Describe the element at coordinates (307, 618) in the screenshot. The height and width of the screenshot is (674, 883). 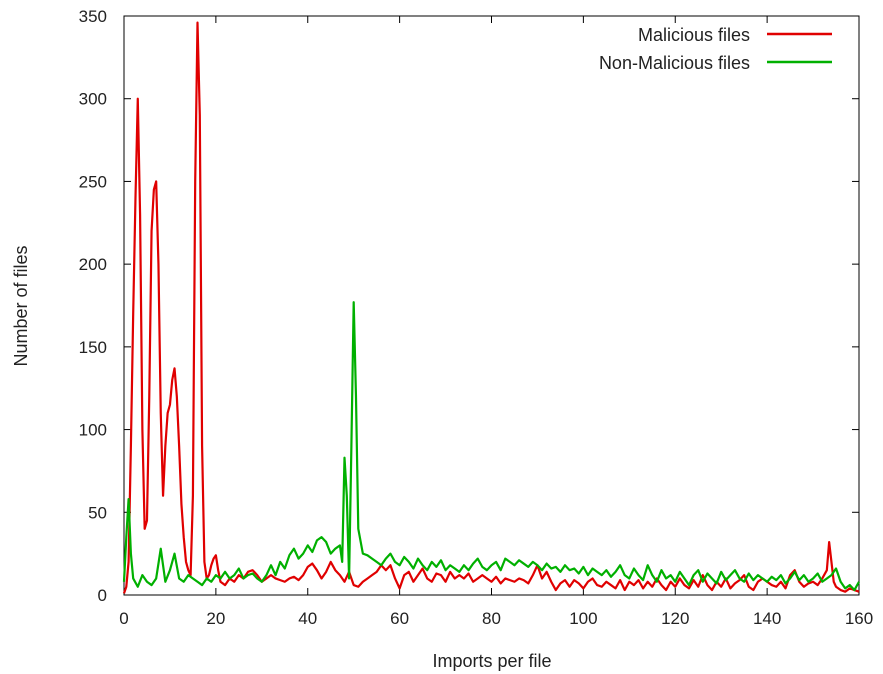
I see `x-tick-label: 40` at that location.